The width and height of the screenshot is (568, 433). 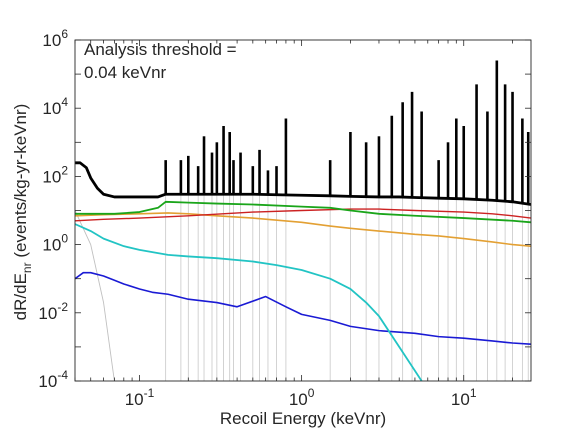 What do you see at coordinates (55, 38) in the screenshot?
I see `y-tick-label: 10⁶` at bounding box center [55, 38].